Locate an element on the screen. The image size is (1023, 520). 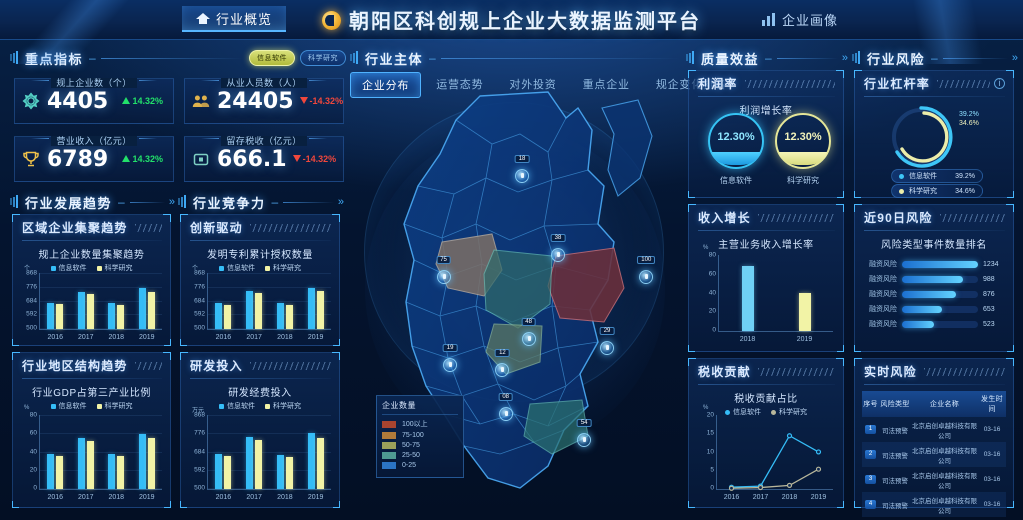
kpi-card-retained-tax: 留存税收（亿元） 666.1 -14.32% is located at coordinates (264, 159).